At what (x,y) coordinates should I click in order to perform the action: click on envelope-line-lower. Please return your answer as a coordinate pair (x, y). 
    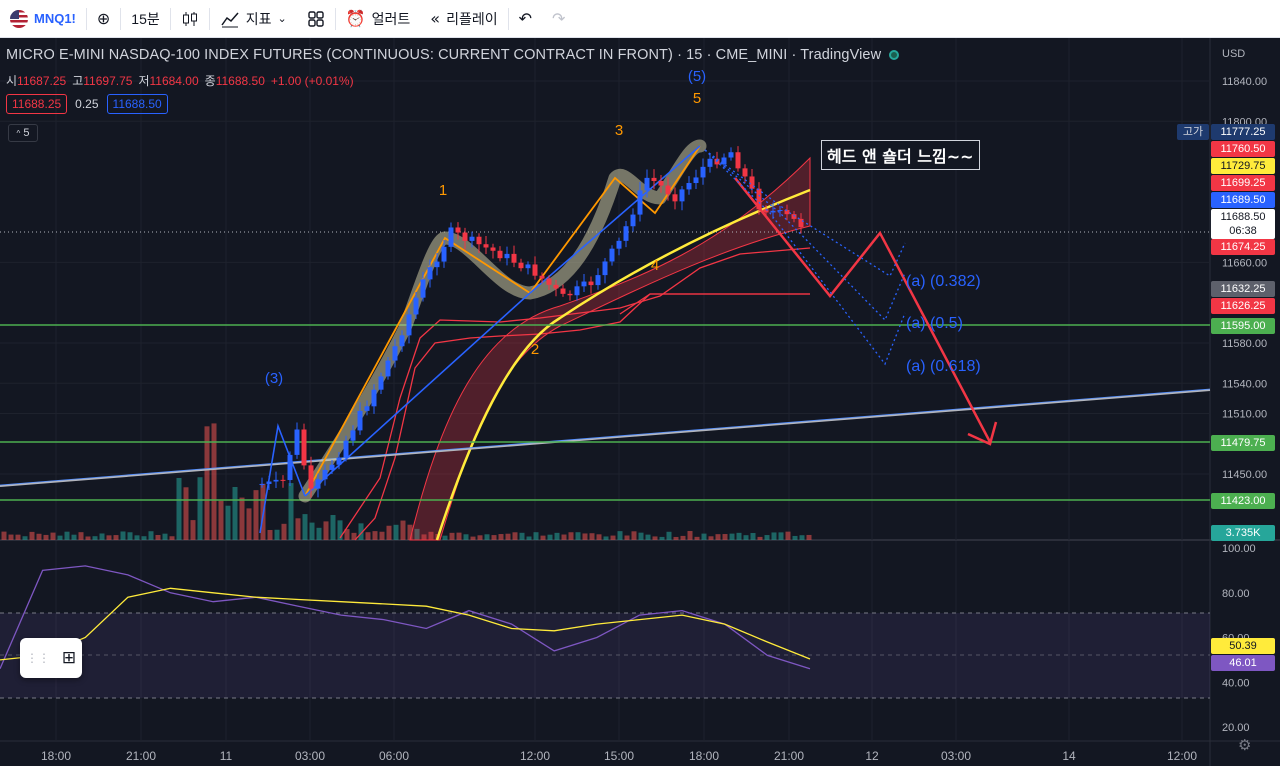
    Looking at the image, I should click on (582, 417).